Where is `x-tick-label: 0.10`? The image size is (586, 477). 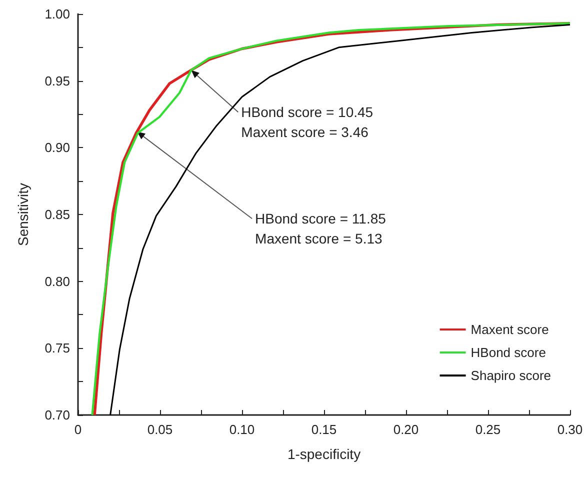 x-tick-label: 0.10 is located at coordinates (242, 429).